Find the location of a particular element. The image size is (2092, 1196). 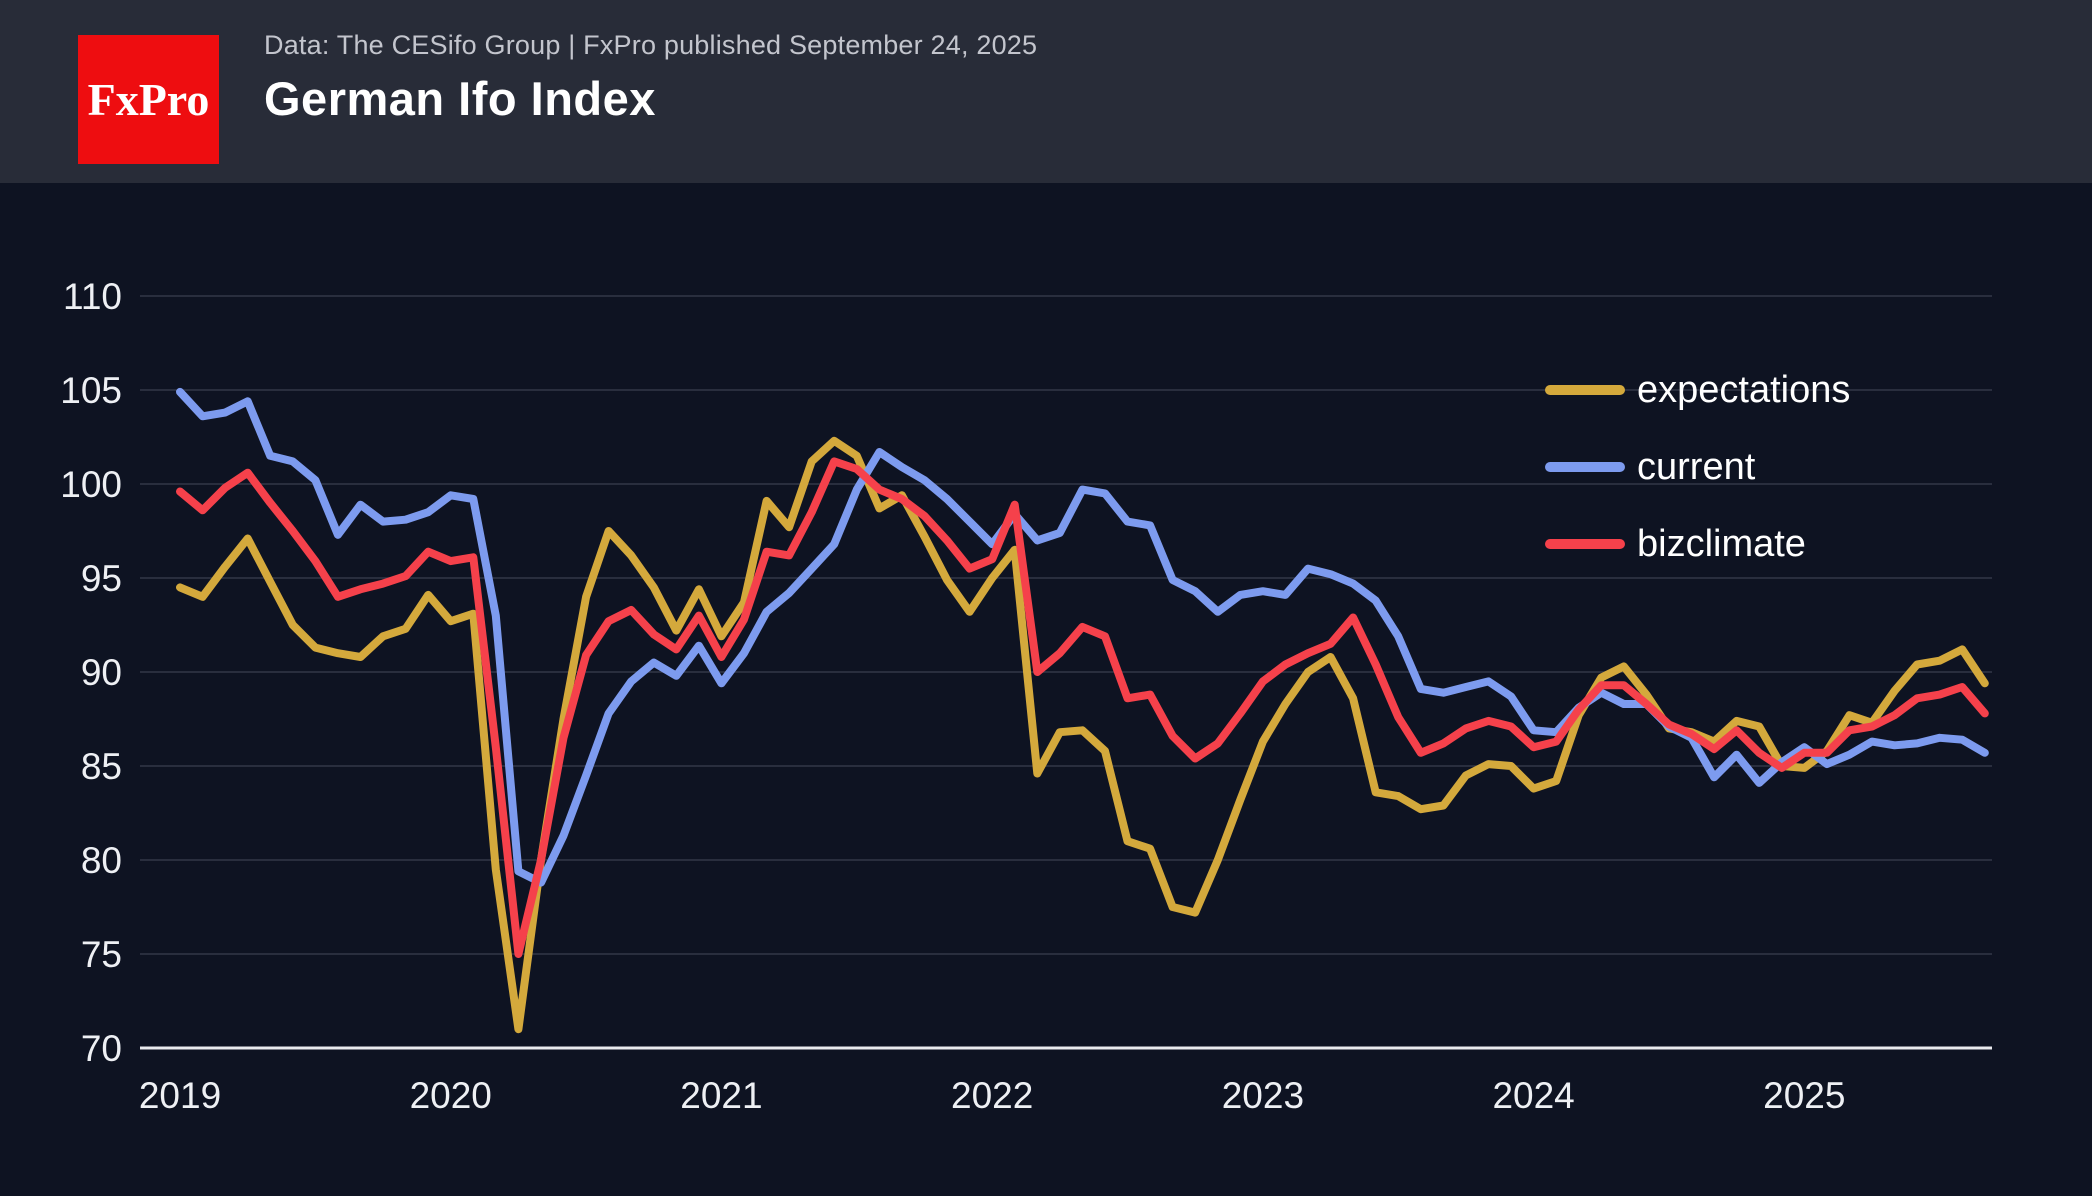

y-axis-label: 110 is located at coordinates (92, 296).